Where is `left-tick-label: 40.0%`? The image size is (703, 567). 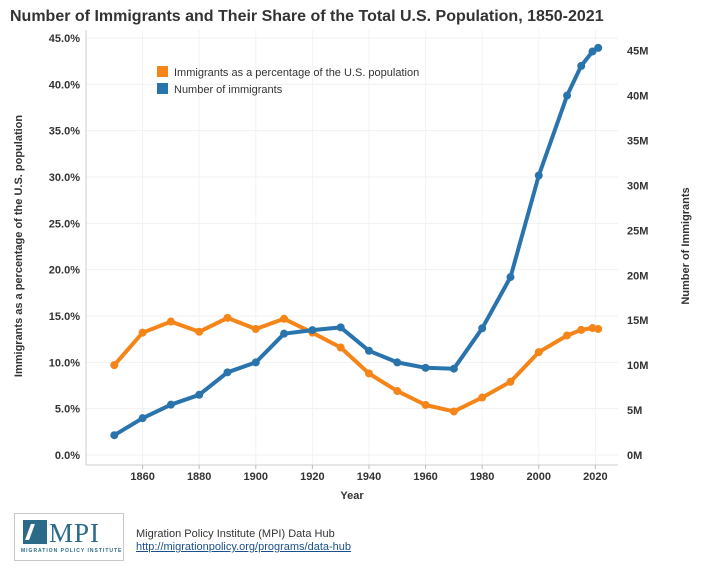
left-tick-label: 40.0% is located at coordinates (64, 85).